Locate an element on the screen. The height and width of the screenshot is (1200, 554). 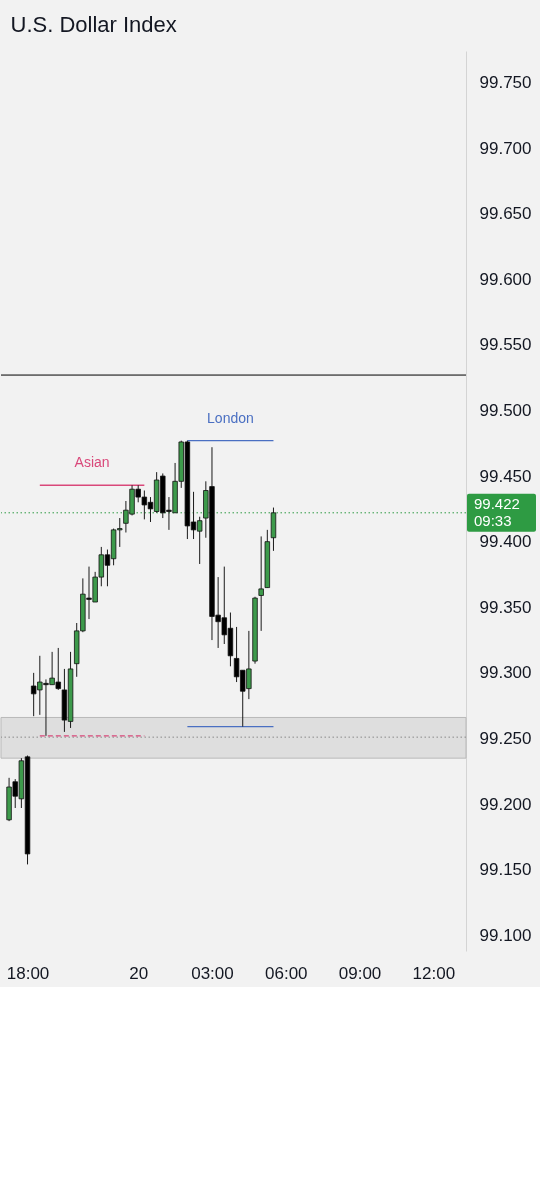
y-tick-label: 99.350 is located at coordinates (505, 607).